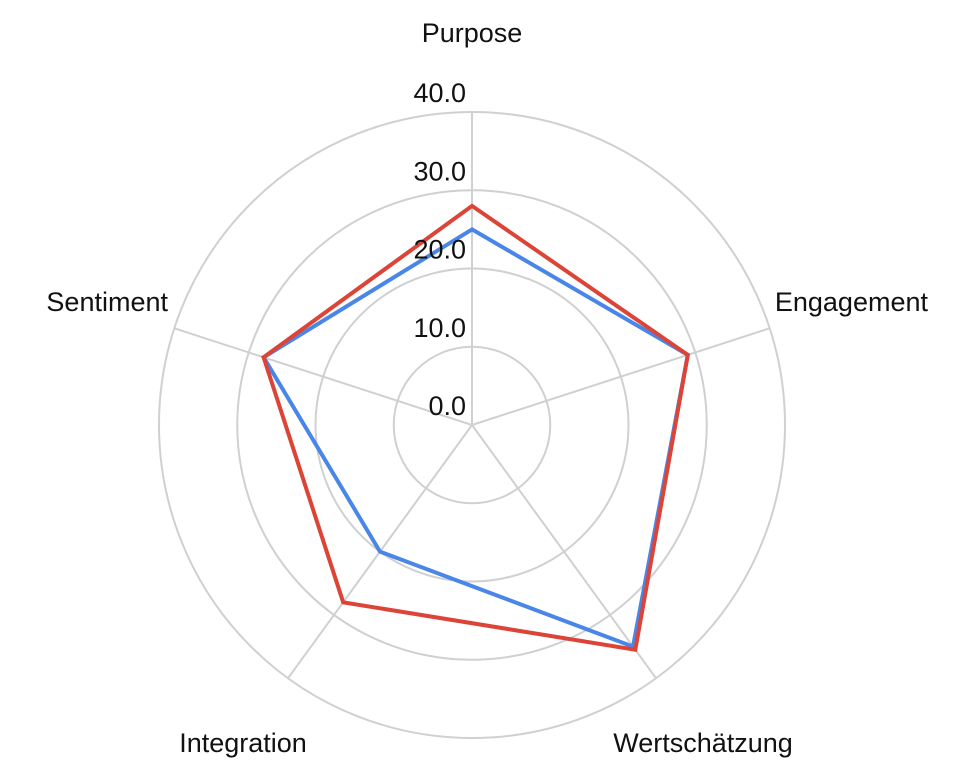  Describe the element at coordinates (439, 93) in the screenshot. I see `tick-label: 40.0` at that location.